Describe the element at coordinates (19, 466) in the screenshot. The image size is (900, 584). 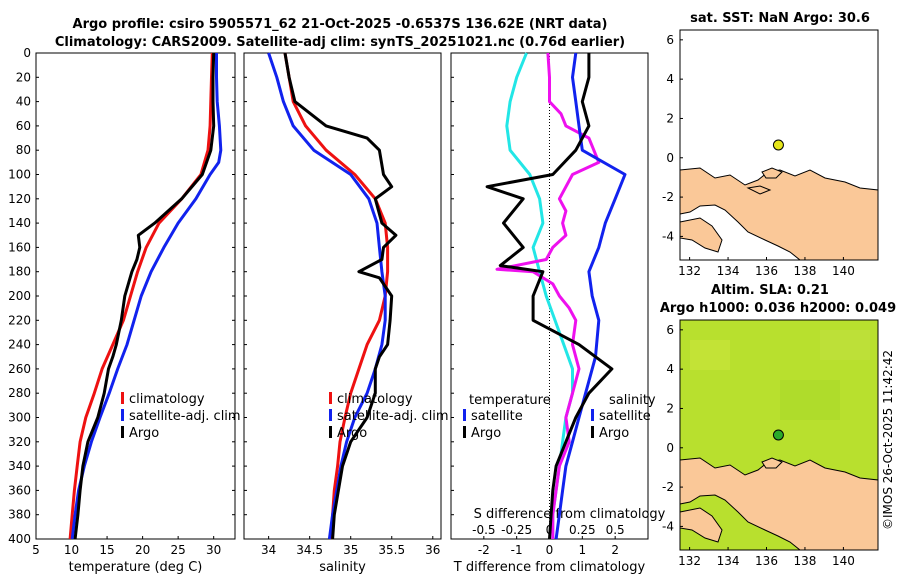
I see `y-tick-label: 340` at that location.